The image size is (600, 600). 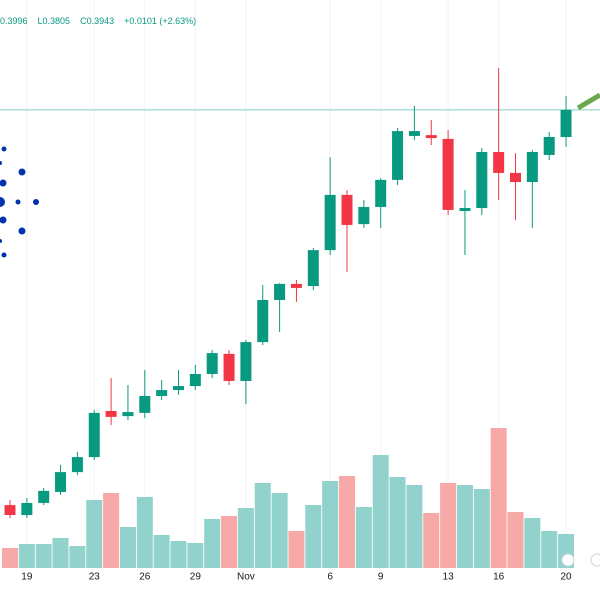 What do you see at coordinates (14, 21) in the screenshot?
I see `ohlc-value: 0.3996` at bounding box center [14, 21].